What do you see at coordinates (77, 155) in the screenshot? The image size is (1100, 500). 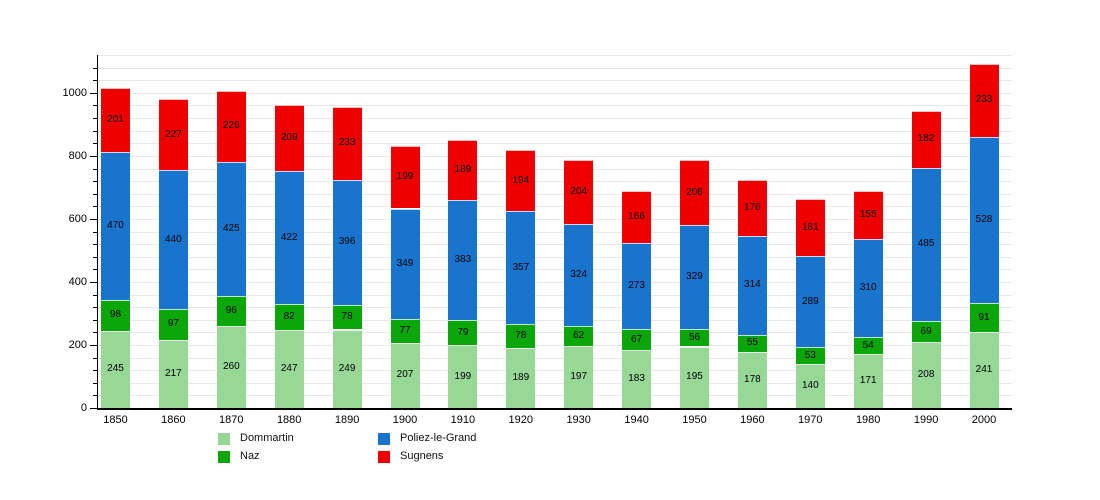 I see `y-axis-tick-label: 800` at bounding box center [77, 155].